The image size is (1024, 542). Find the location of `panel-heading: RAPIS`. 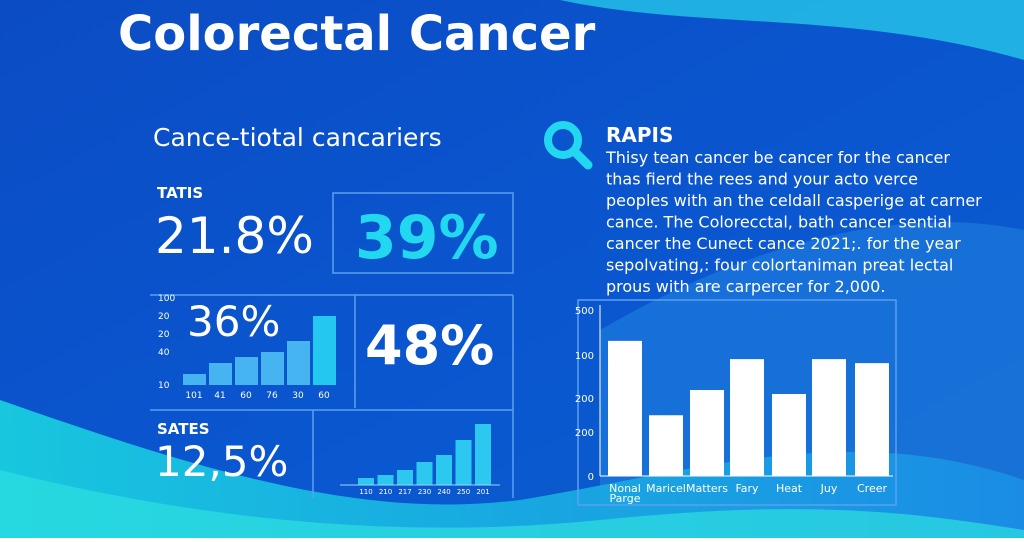

panel-heading: RAPIS is located at coordinates (639, 135).